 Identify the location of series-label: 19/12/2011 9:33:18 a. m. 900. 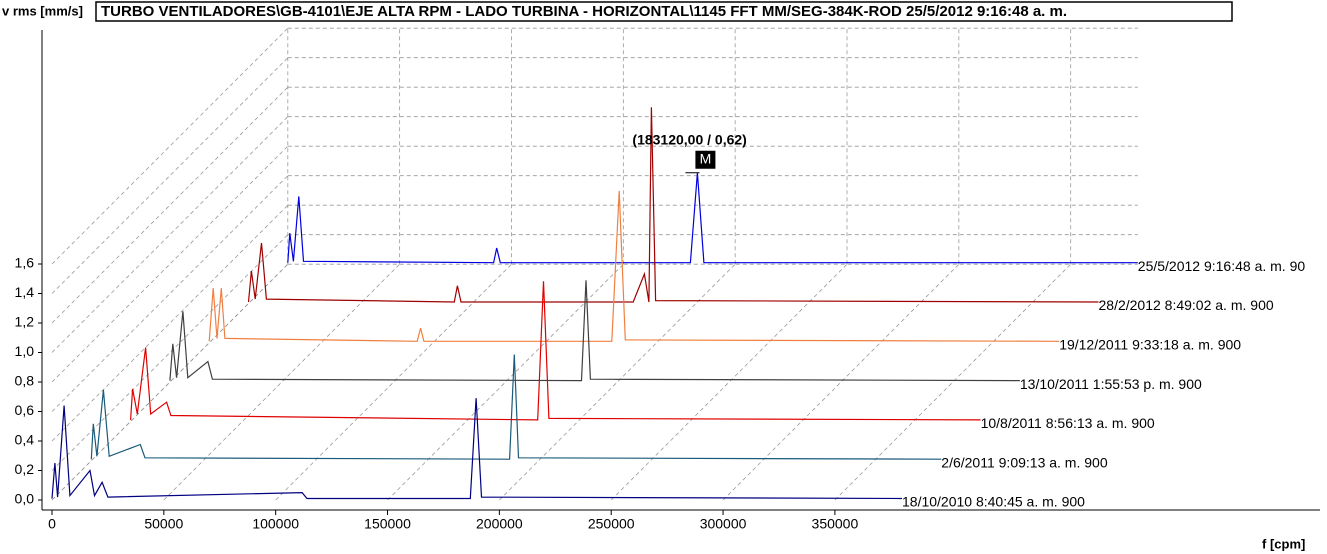
(1150, 345).